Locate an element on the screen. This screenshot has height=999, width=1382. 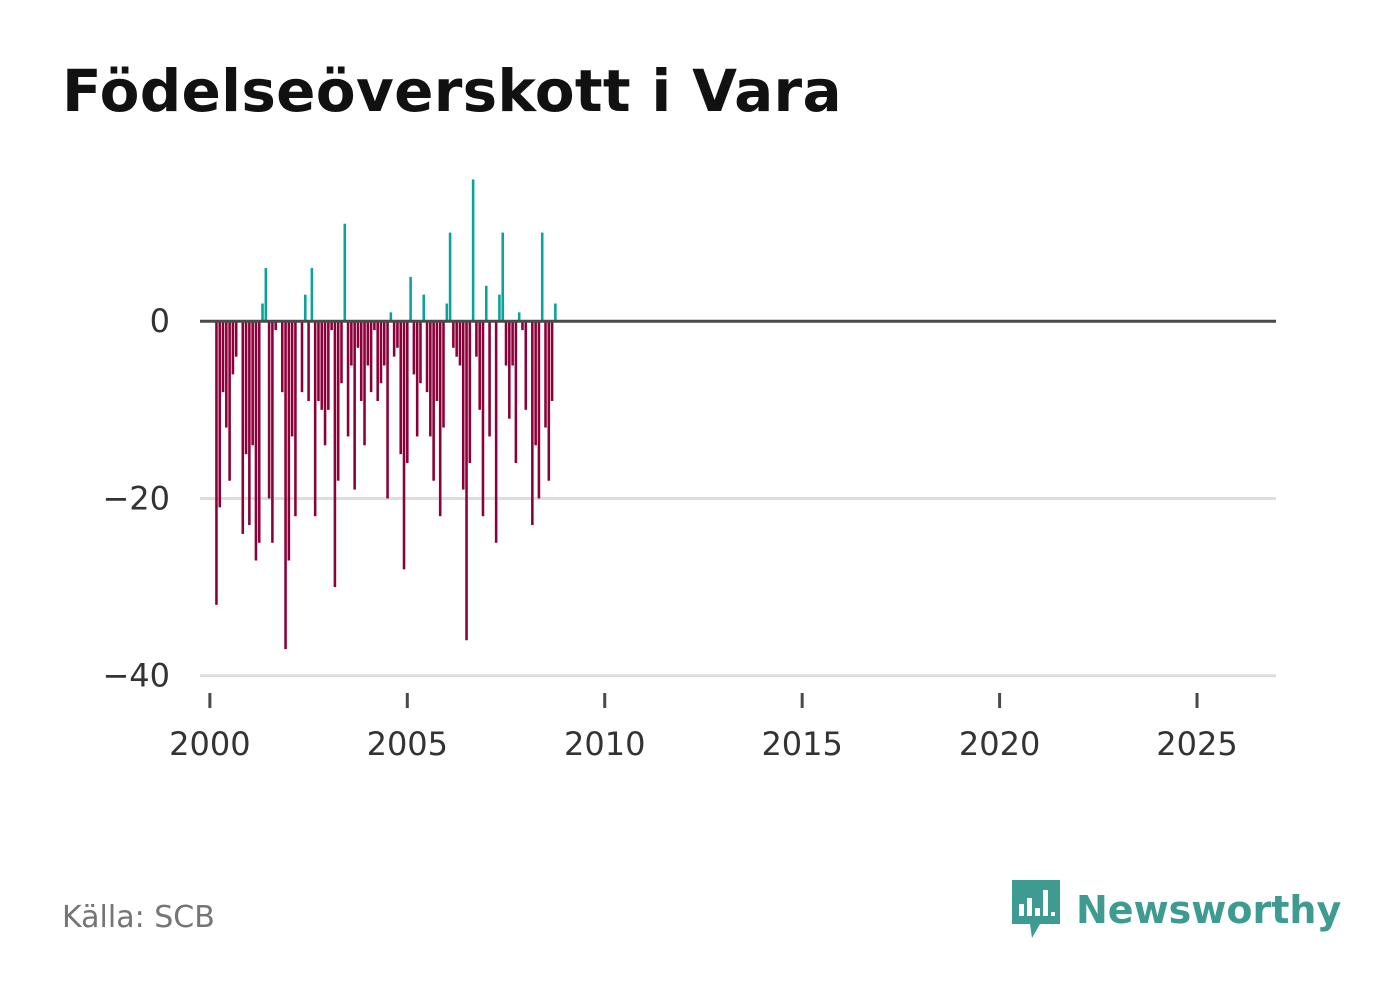
x-tick-label: 2025 is located at coordinates (1196, 744).